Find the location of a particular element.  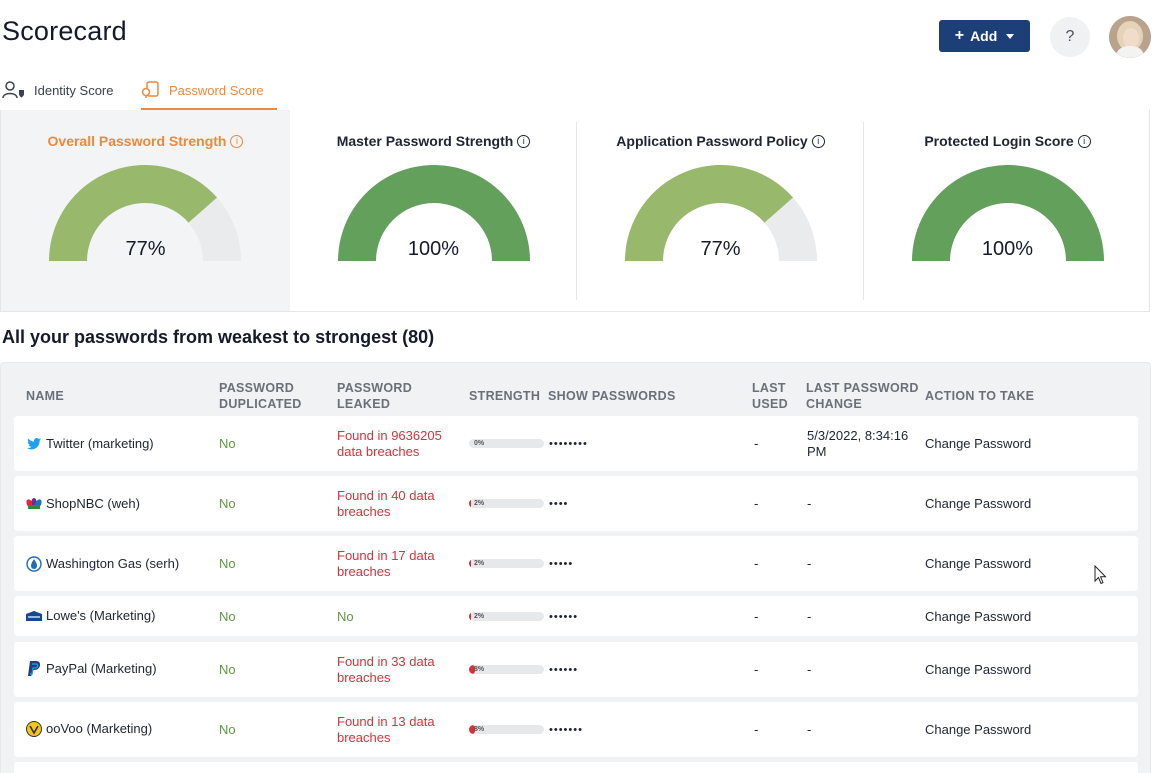

score-card-master: Master Password Strength i 100% is located at coordinates (433, 210).